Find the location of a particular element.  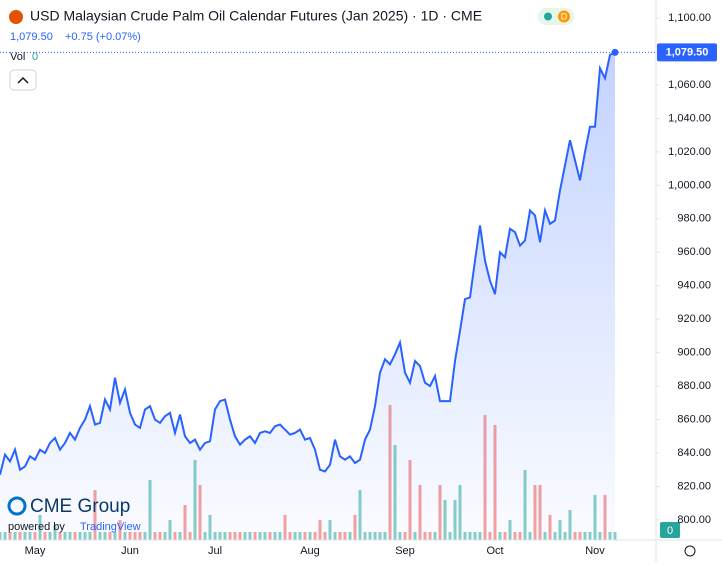

volume-axis-label: 0 is located at coordinates (670, 531).